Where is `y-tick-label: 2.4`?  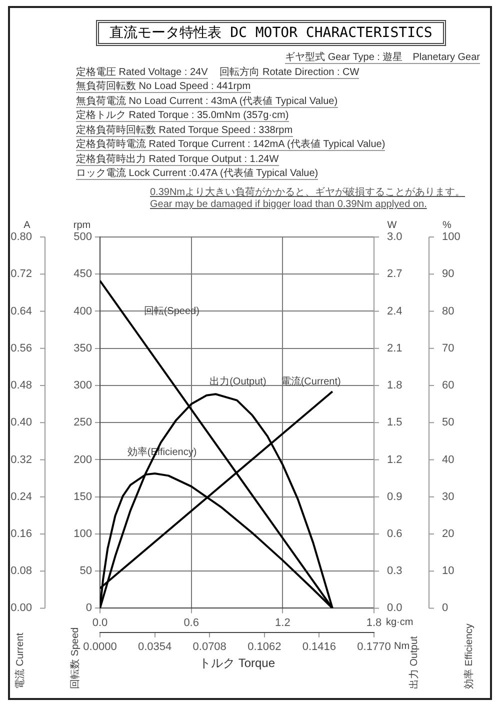
y-tick-label: 2.4 is located at coordinates (394, 311).